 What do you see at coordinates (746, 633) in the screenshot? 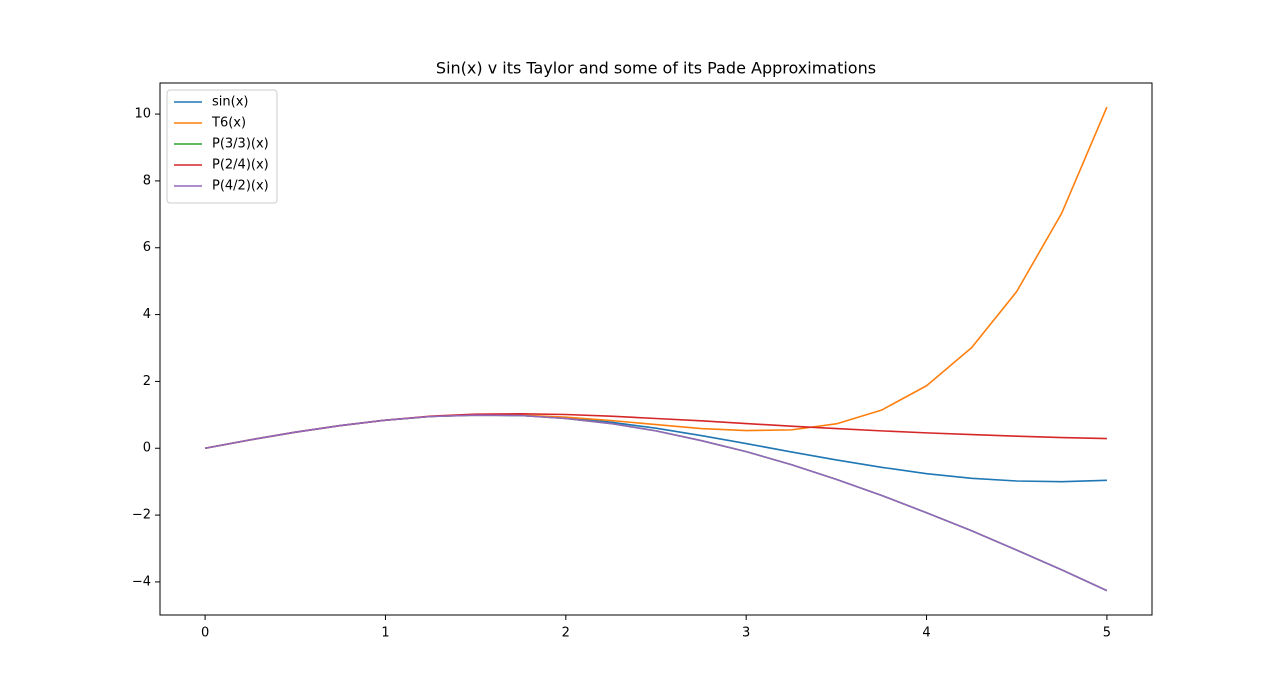
I see `x-tick-label: 3` at bounding box center [746, 633].